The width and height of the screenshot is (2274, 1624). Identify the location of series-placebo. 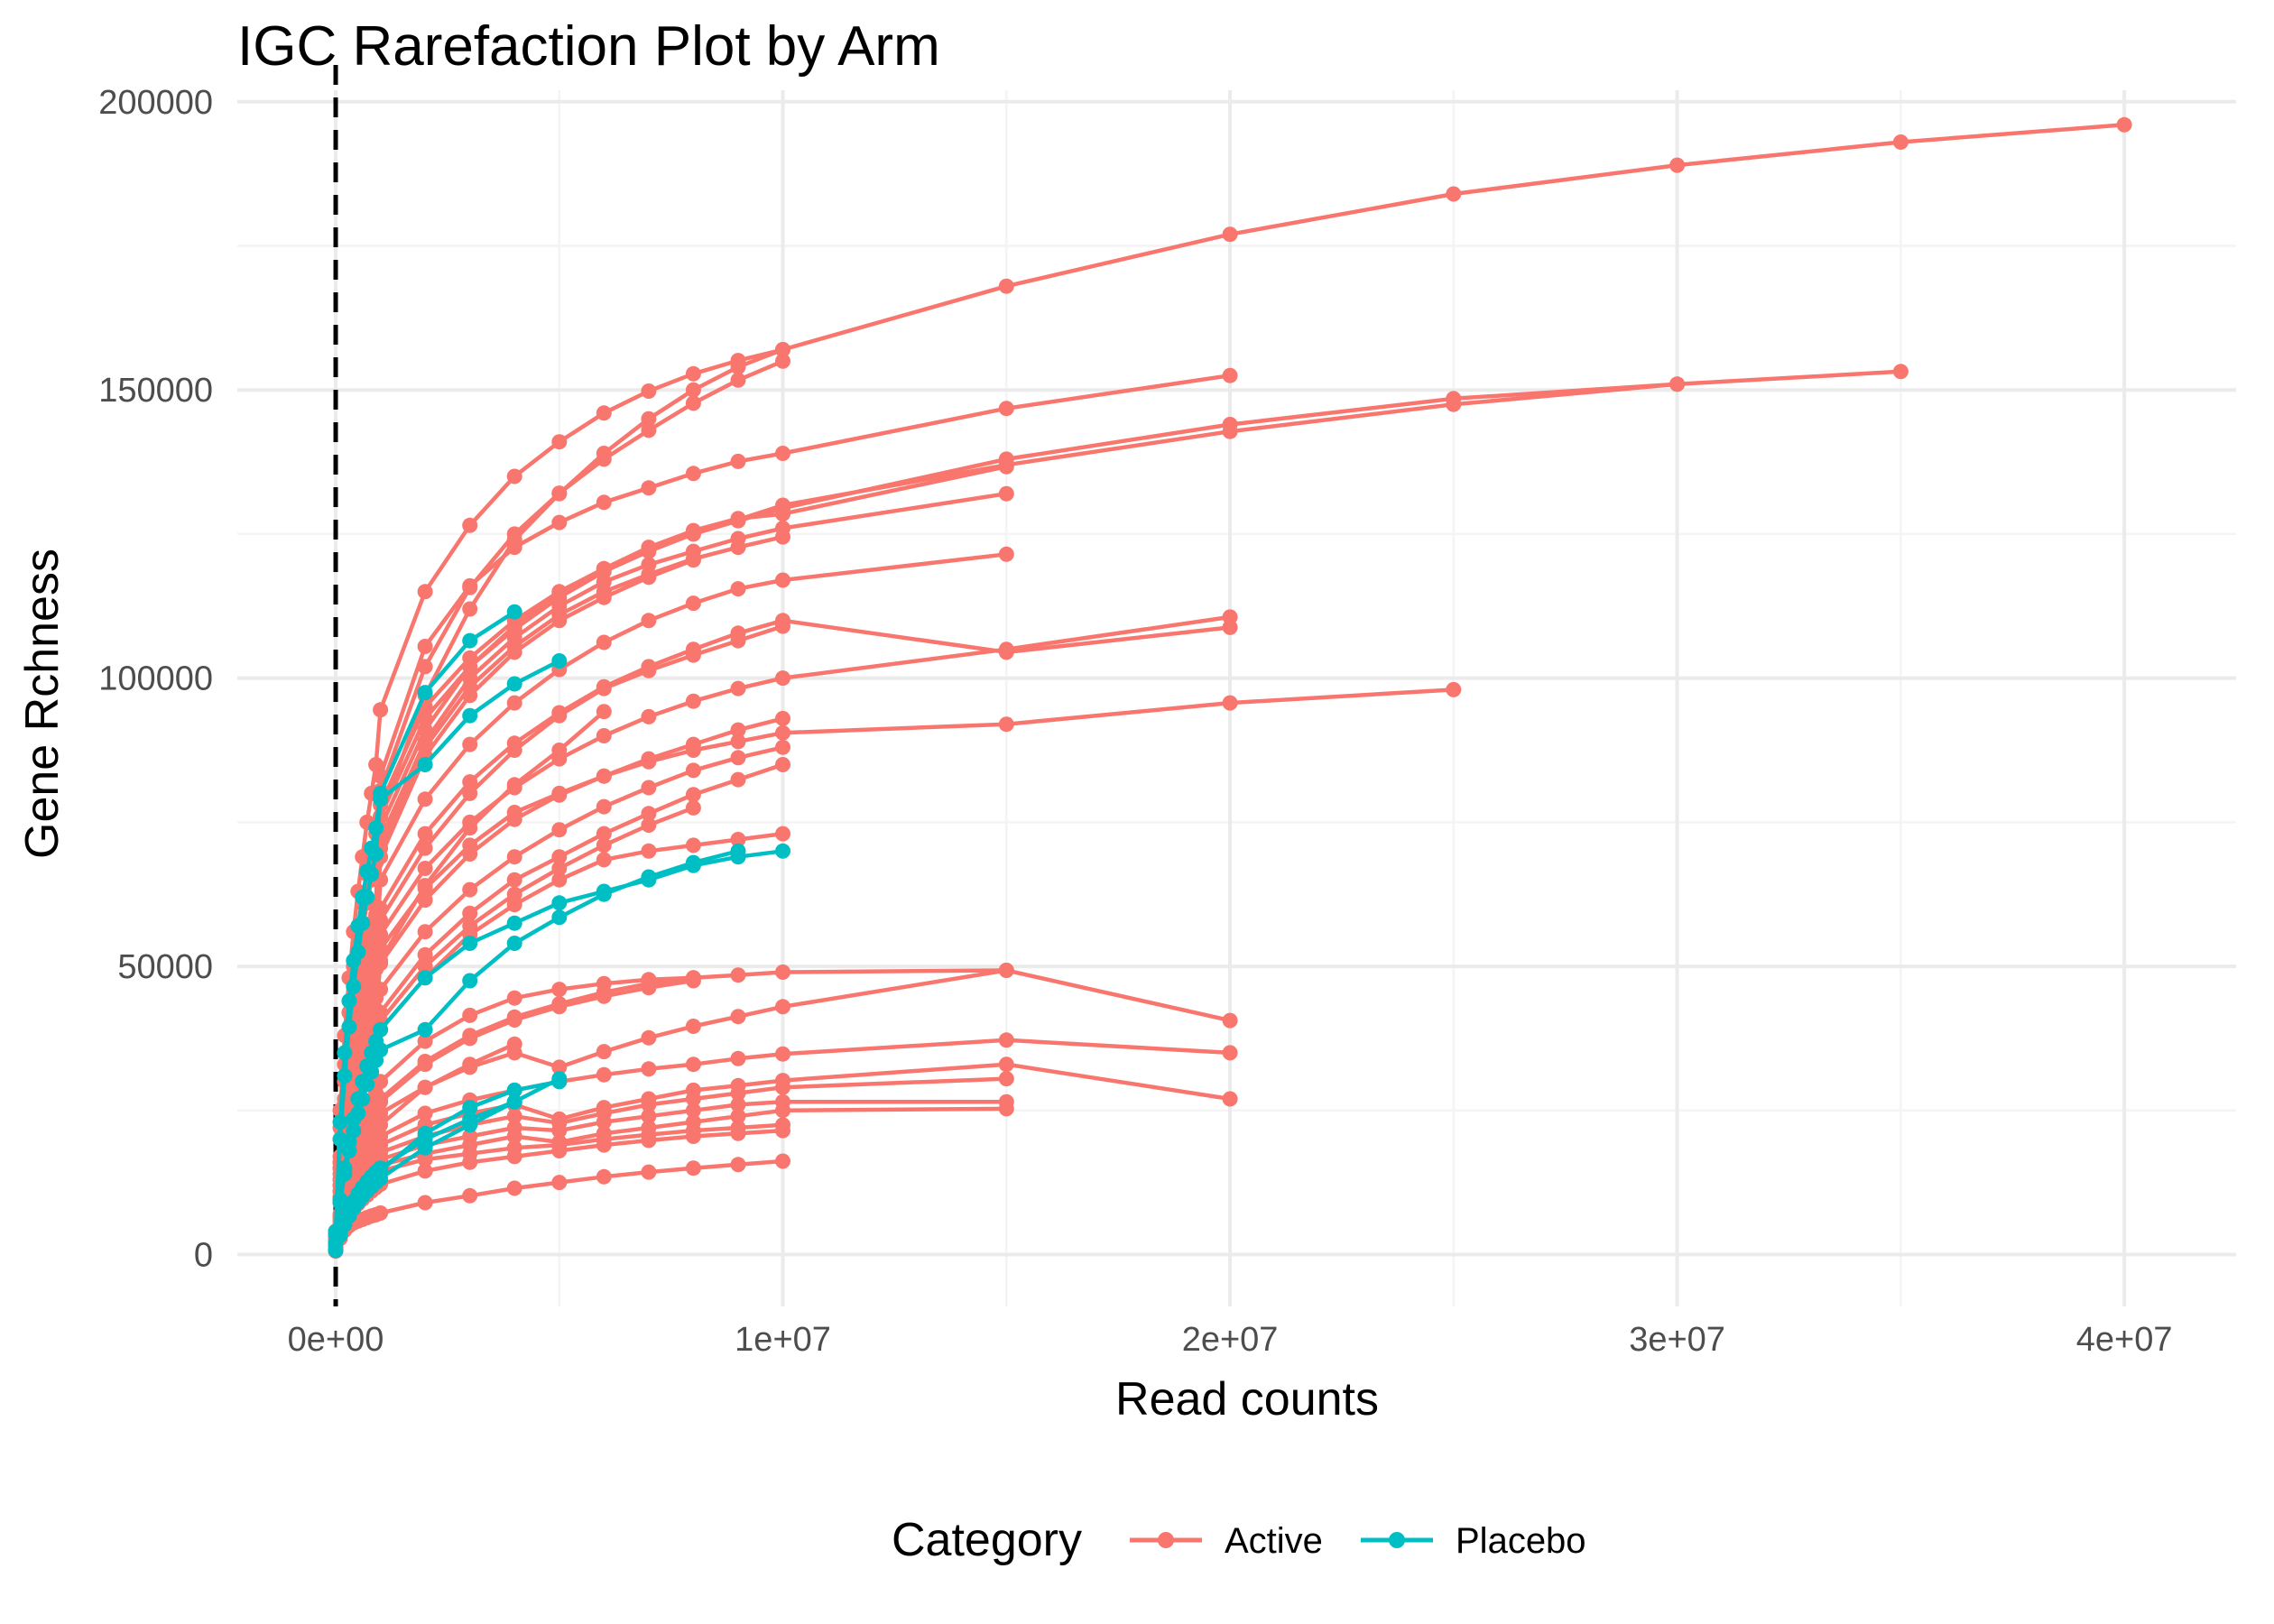
(425, 1176).